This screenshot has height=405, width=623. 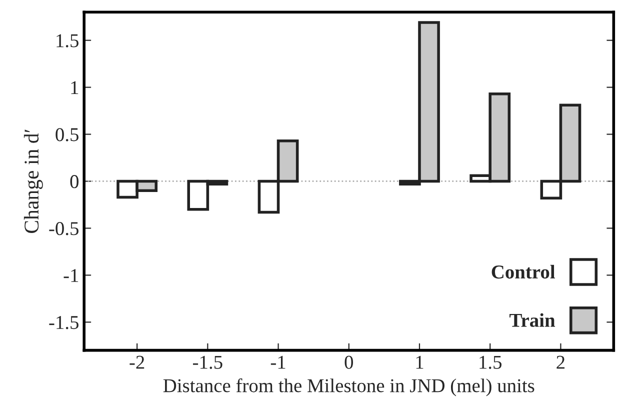 I want to click on y-axis-title: Change in d′, so click(x=33, y=181).